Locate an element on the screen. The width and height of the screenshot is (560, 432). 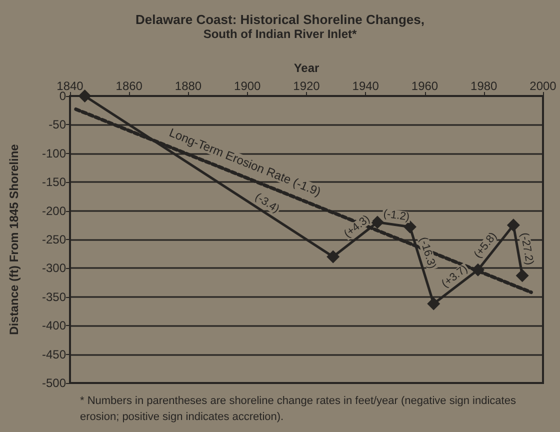
x-tick-label: 1900 is located at coordinates (248, 86).